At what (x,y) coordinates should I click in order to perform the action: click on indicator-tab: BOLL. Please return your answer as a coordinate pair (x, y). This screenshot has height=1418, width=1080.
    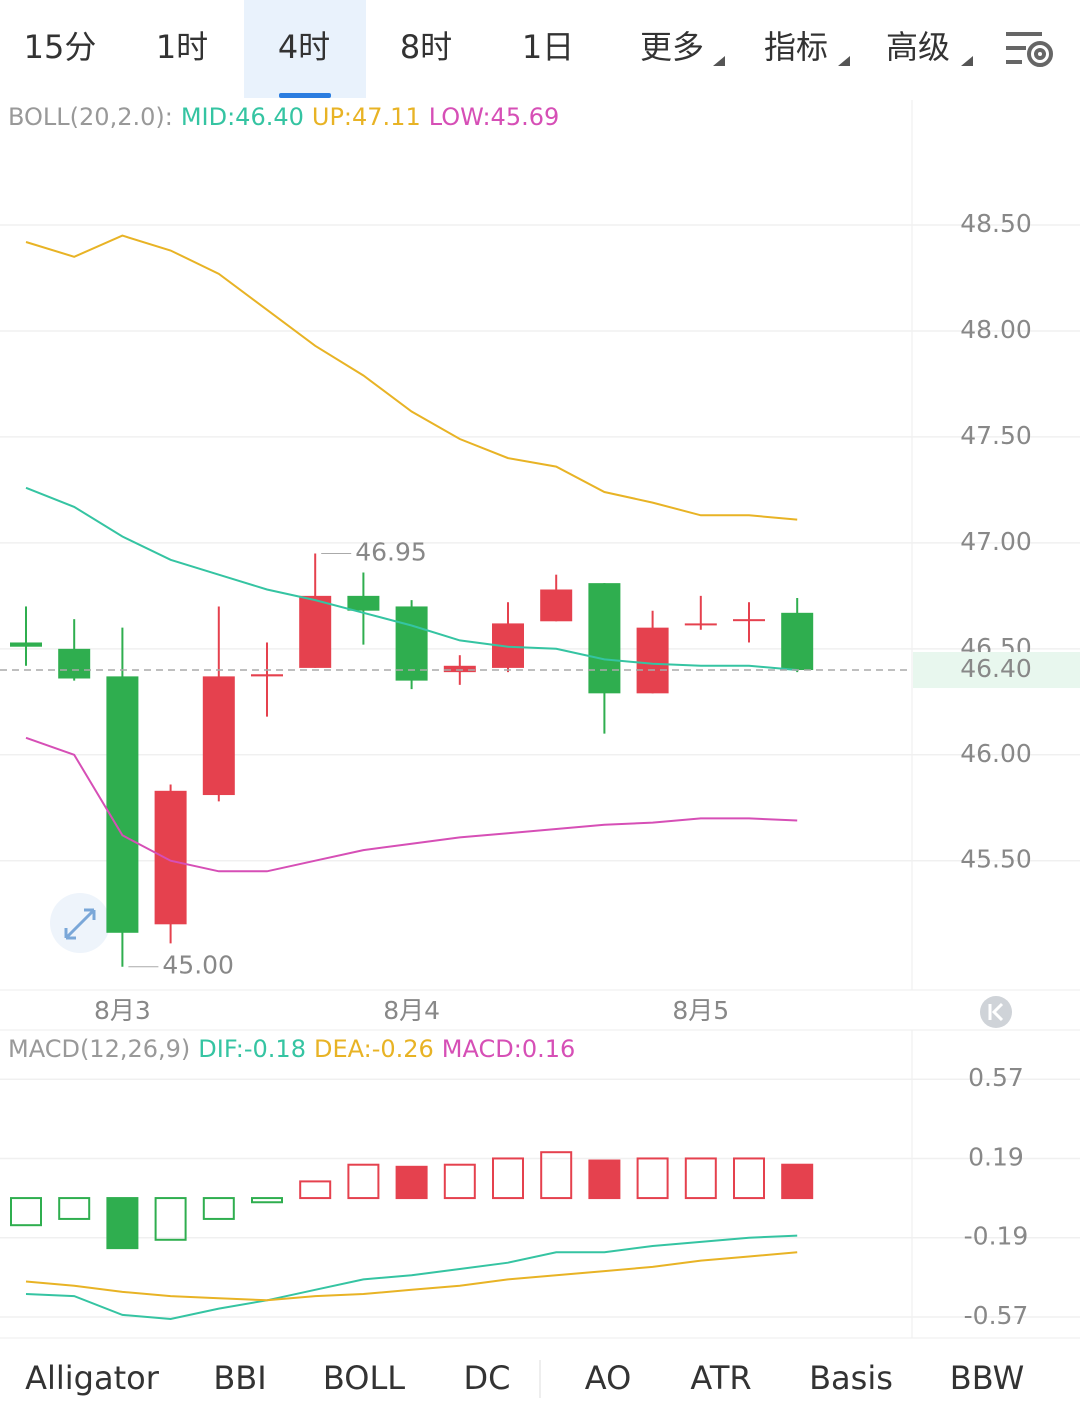
    Looking at the image, I should click on (364, 1378).